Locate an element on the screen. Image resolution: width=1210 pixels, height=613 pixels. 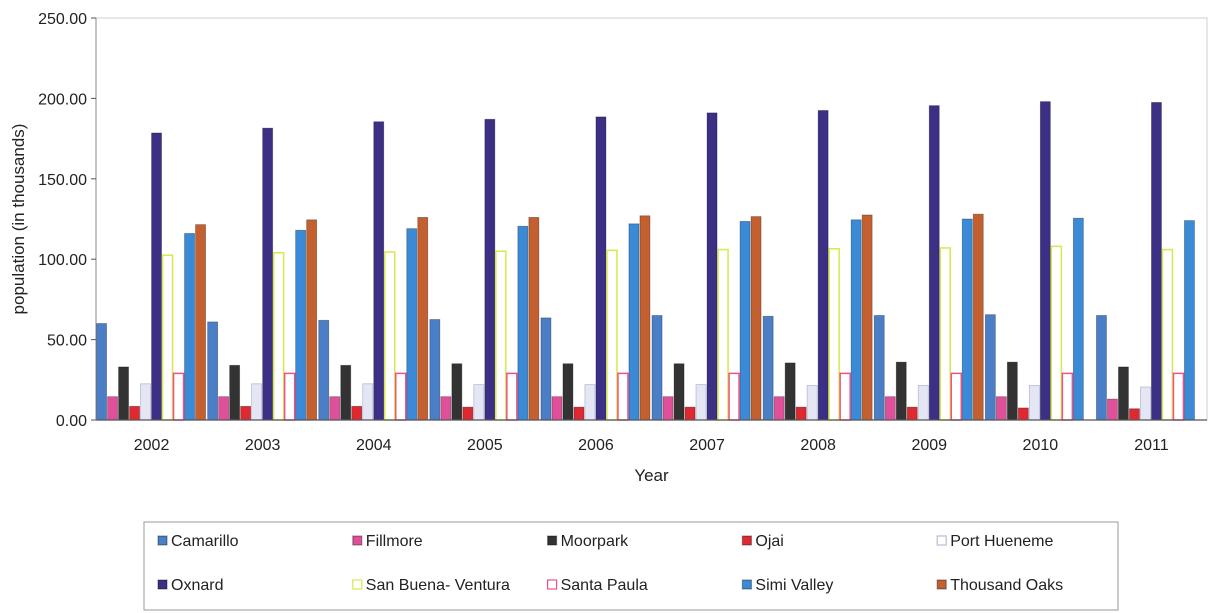
bar-group-2006 is located at coordinates (595, 268).